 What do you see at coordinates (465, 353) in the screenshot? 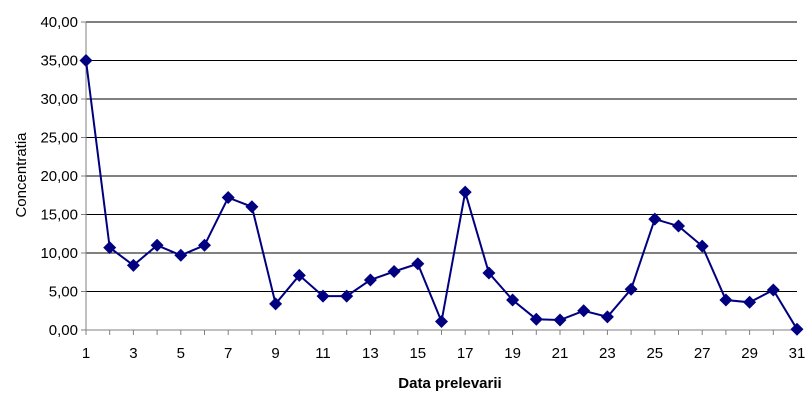
I see `x-tick-label: 17` at bounding box center [465, 353].